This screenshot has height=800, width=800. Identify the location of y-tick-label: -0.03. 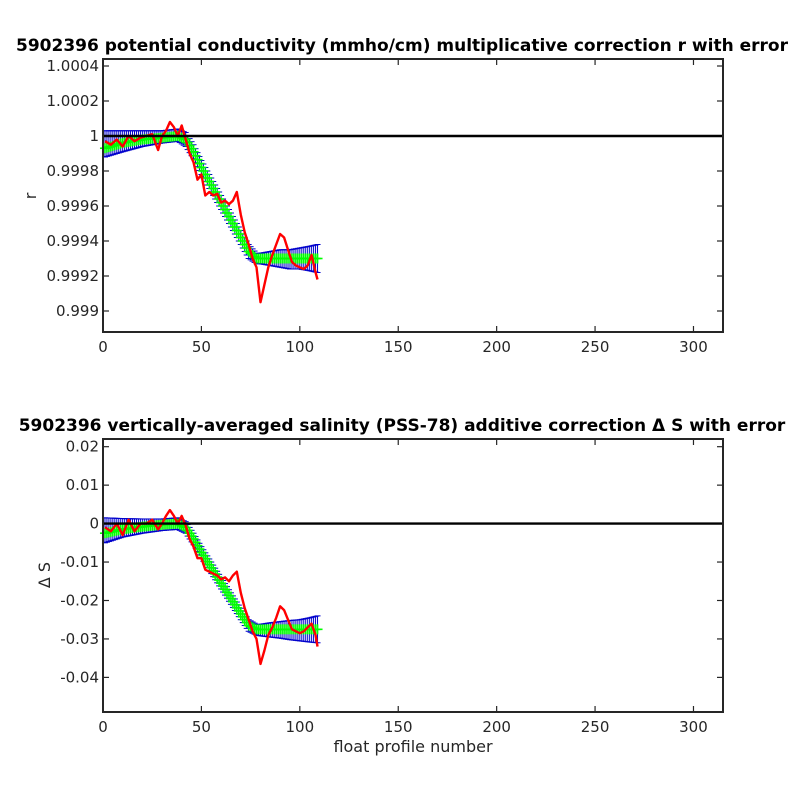
(79, 639).